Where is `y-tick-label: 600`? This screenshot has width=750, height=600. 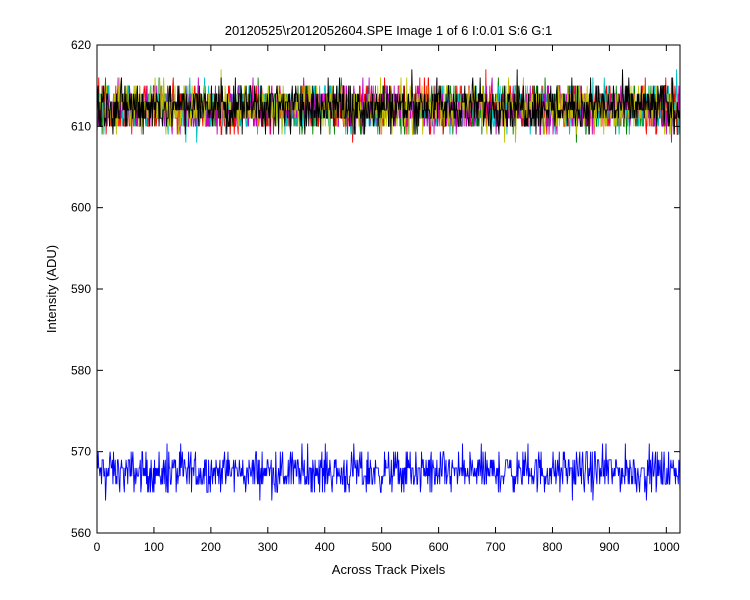
y-tick-label: 600 is located at coordinates (81, 208).